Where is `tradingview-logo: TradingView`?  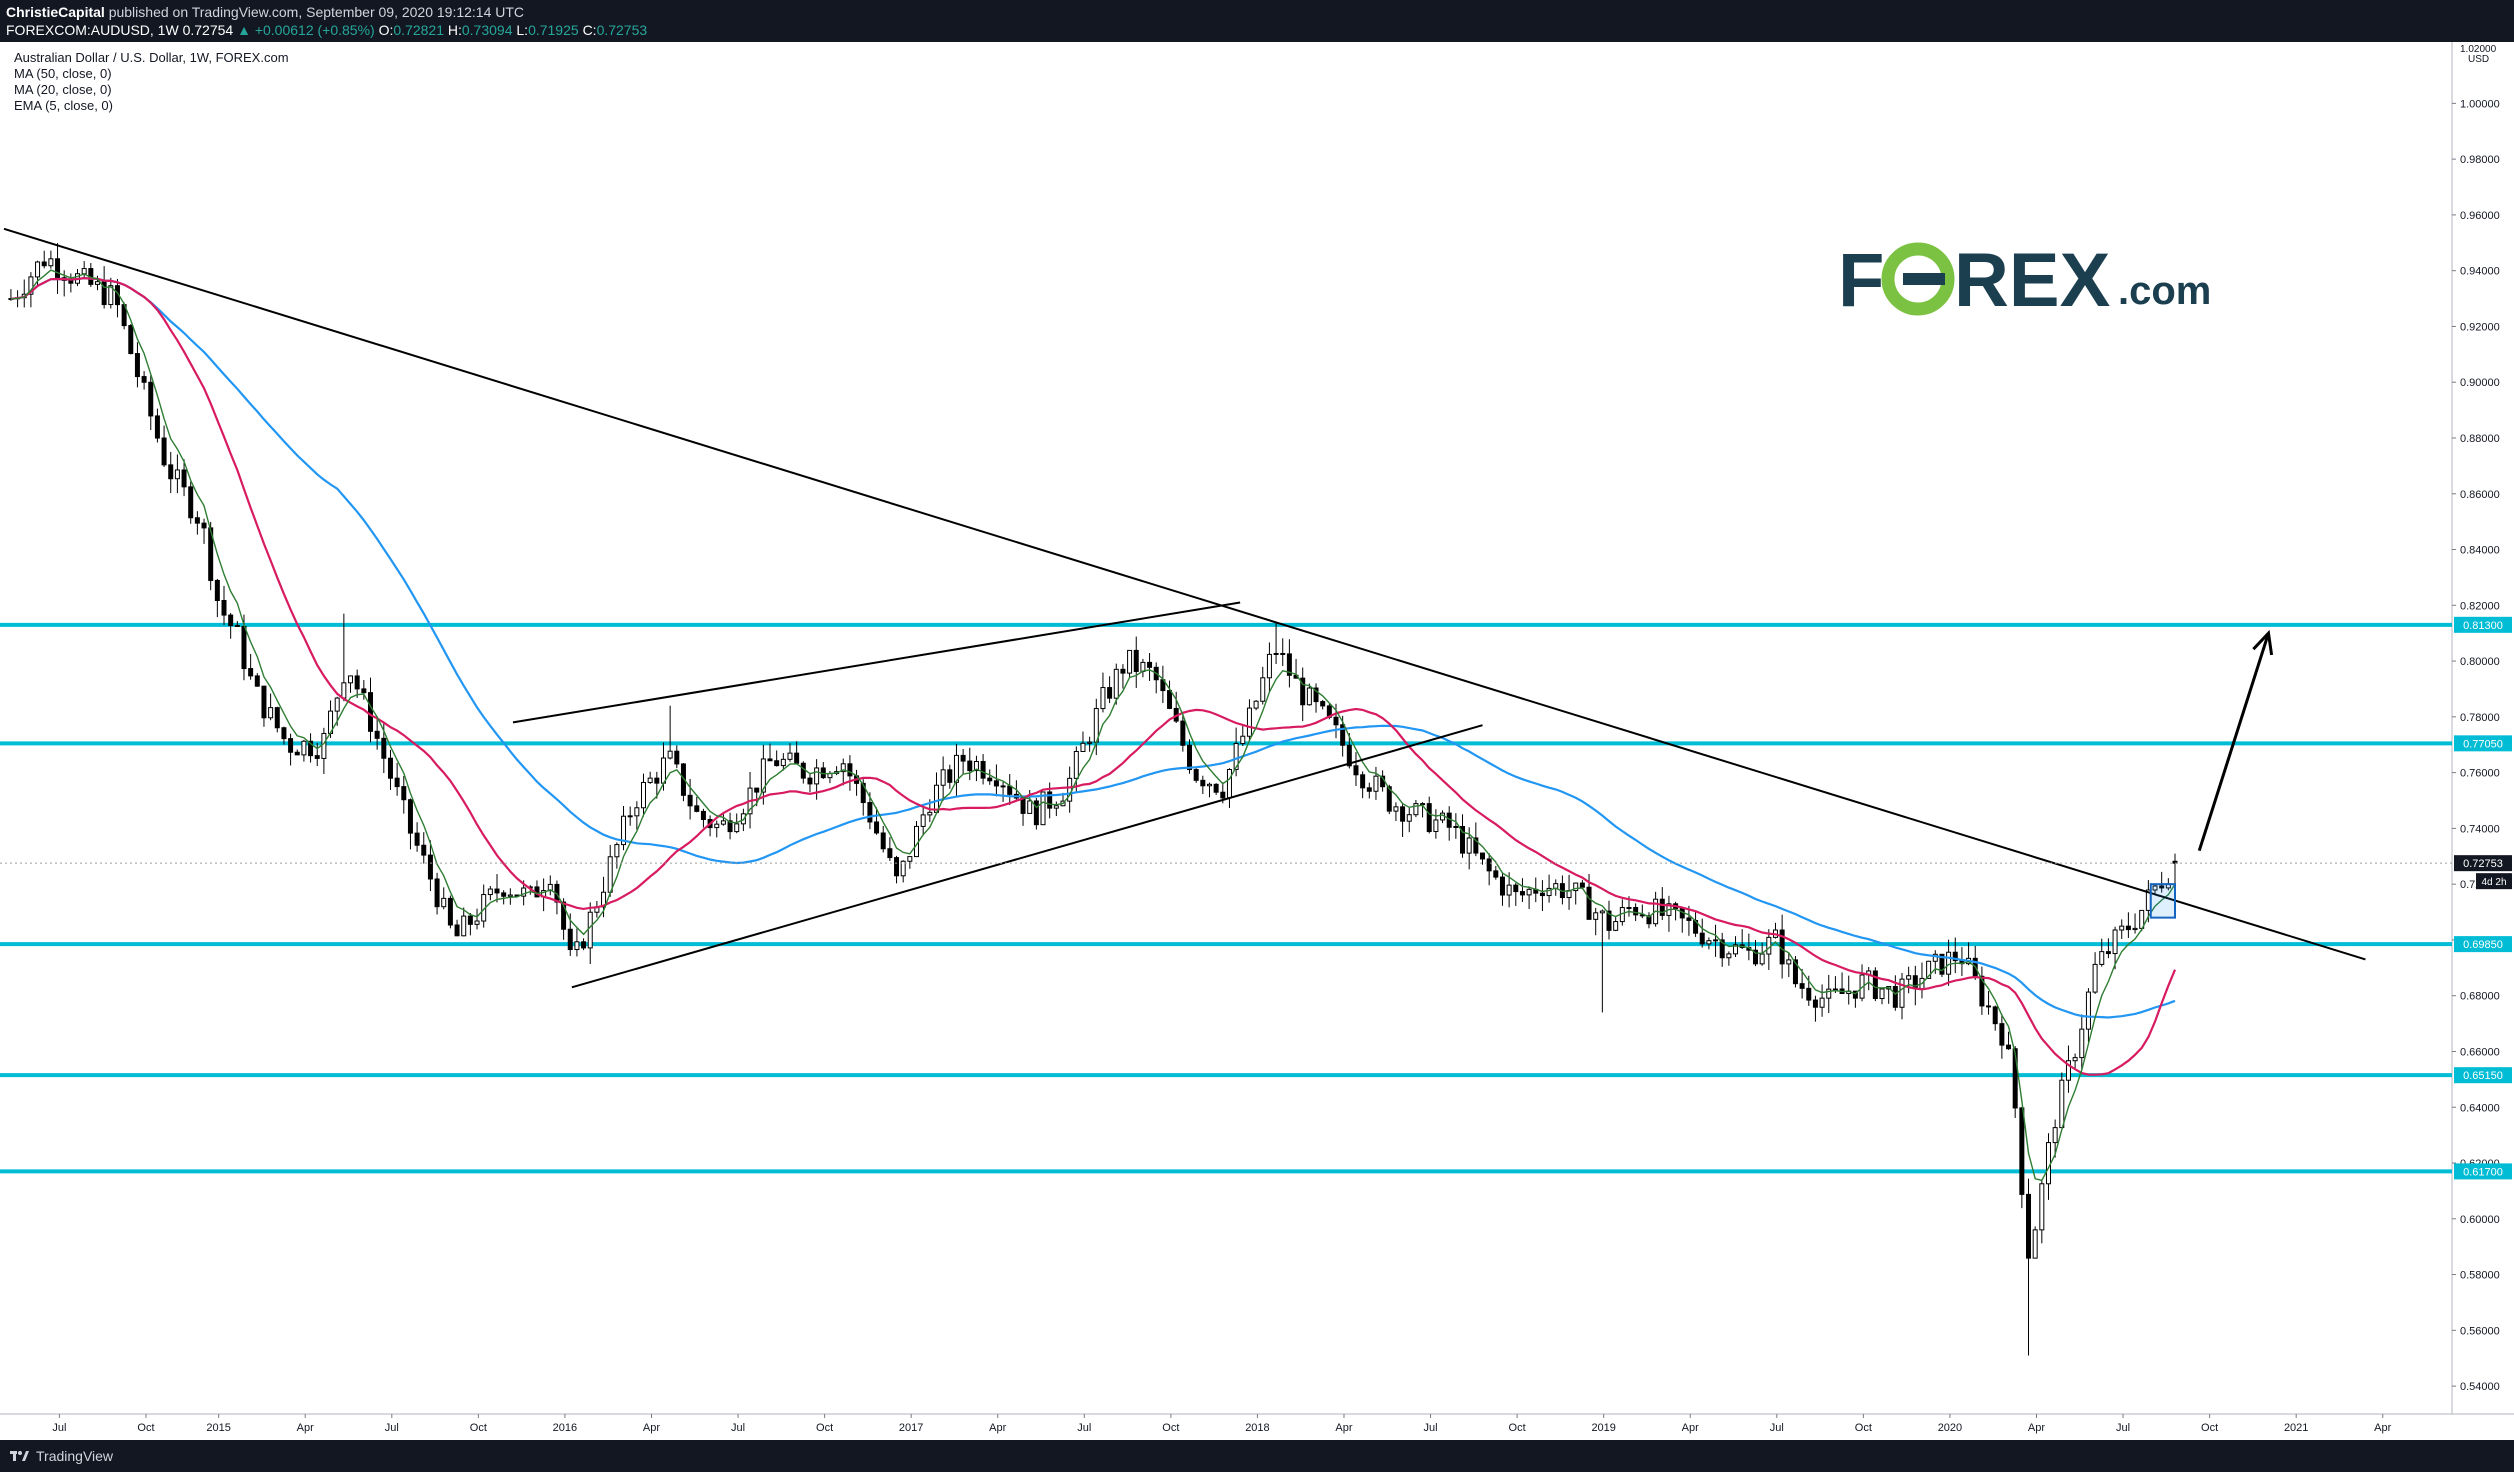 tradingview-logo: TradingView is located at coordinates (61, 1456).